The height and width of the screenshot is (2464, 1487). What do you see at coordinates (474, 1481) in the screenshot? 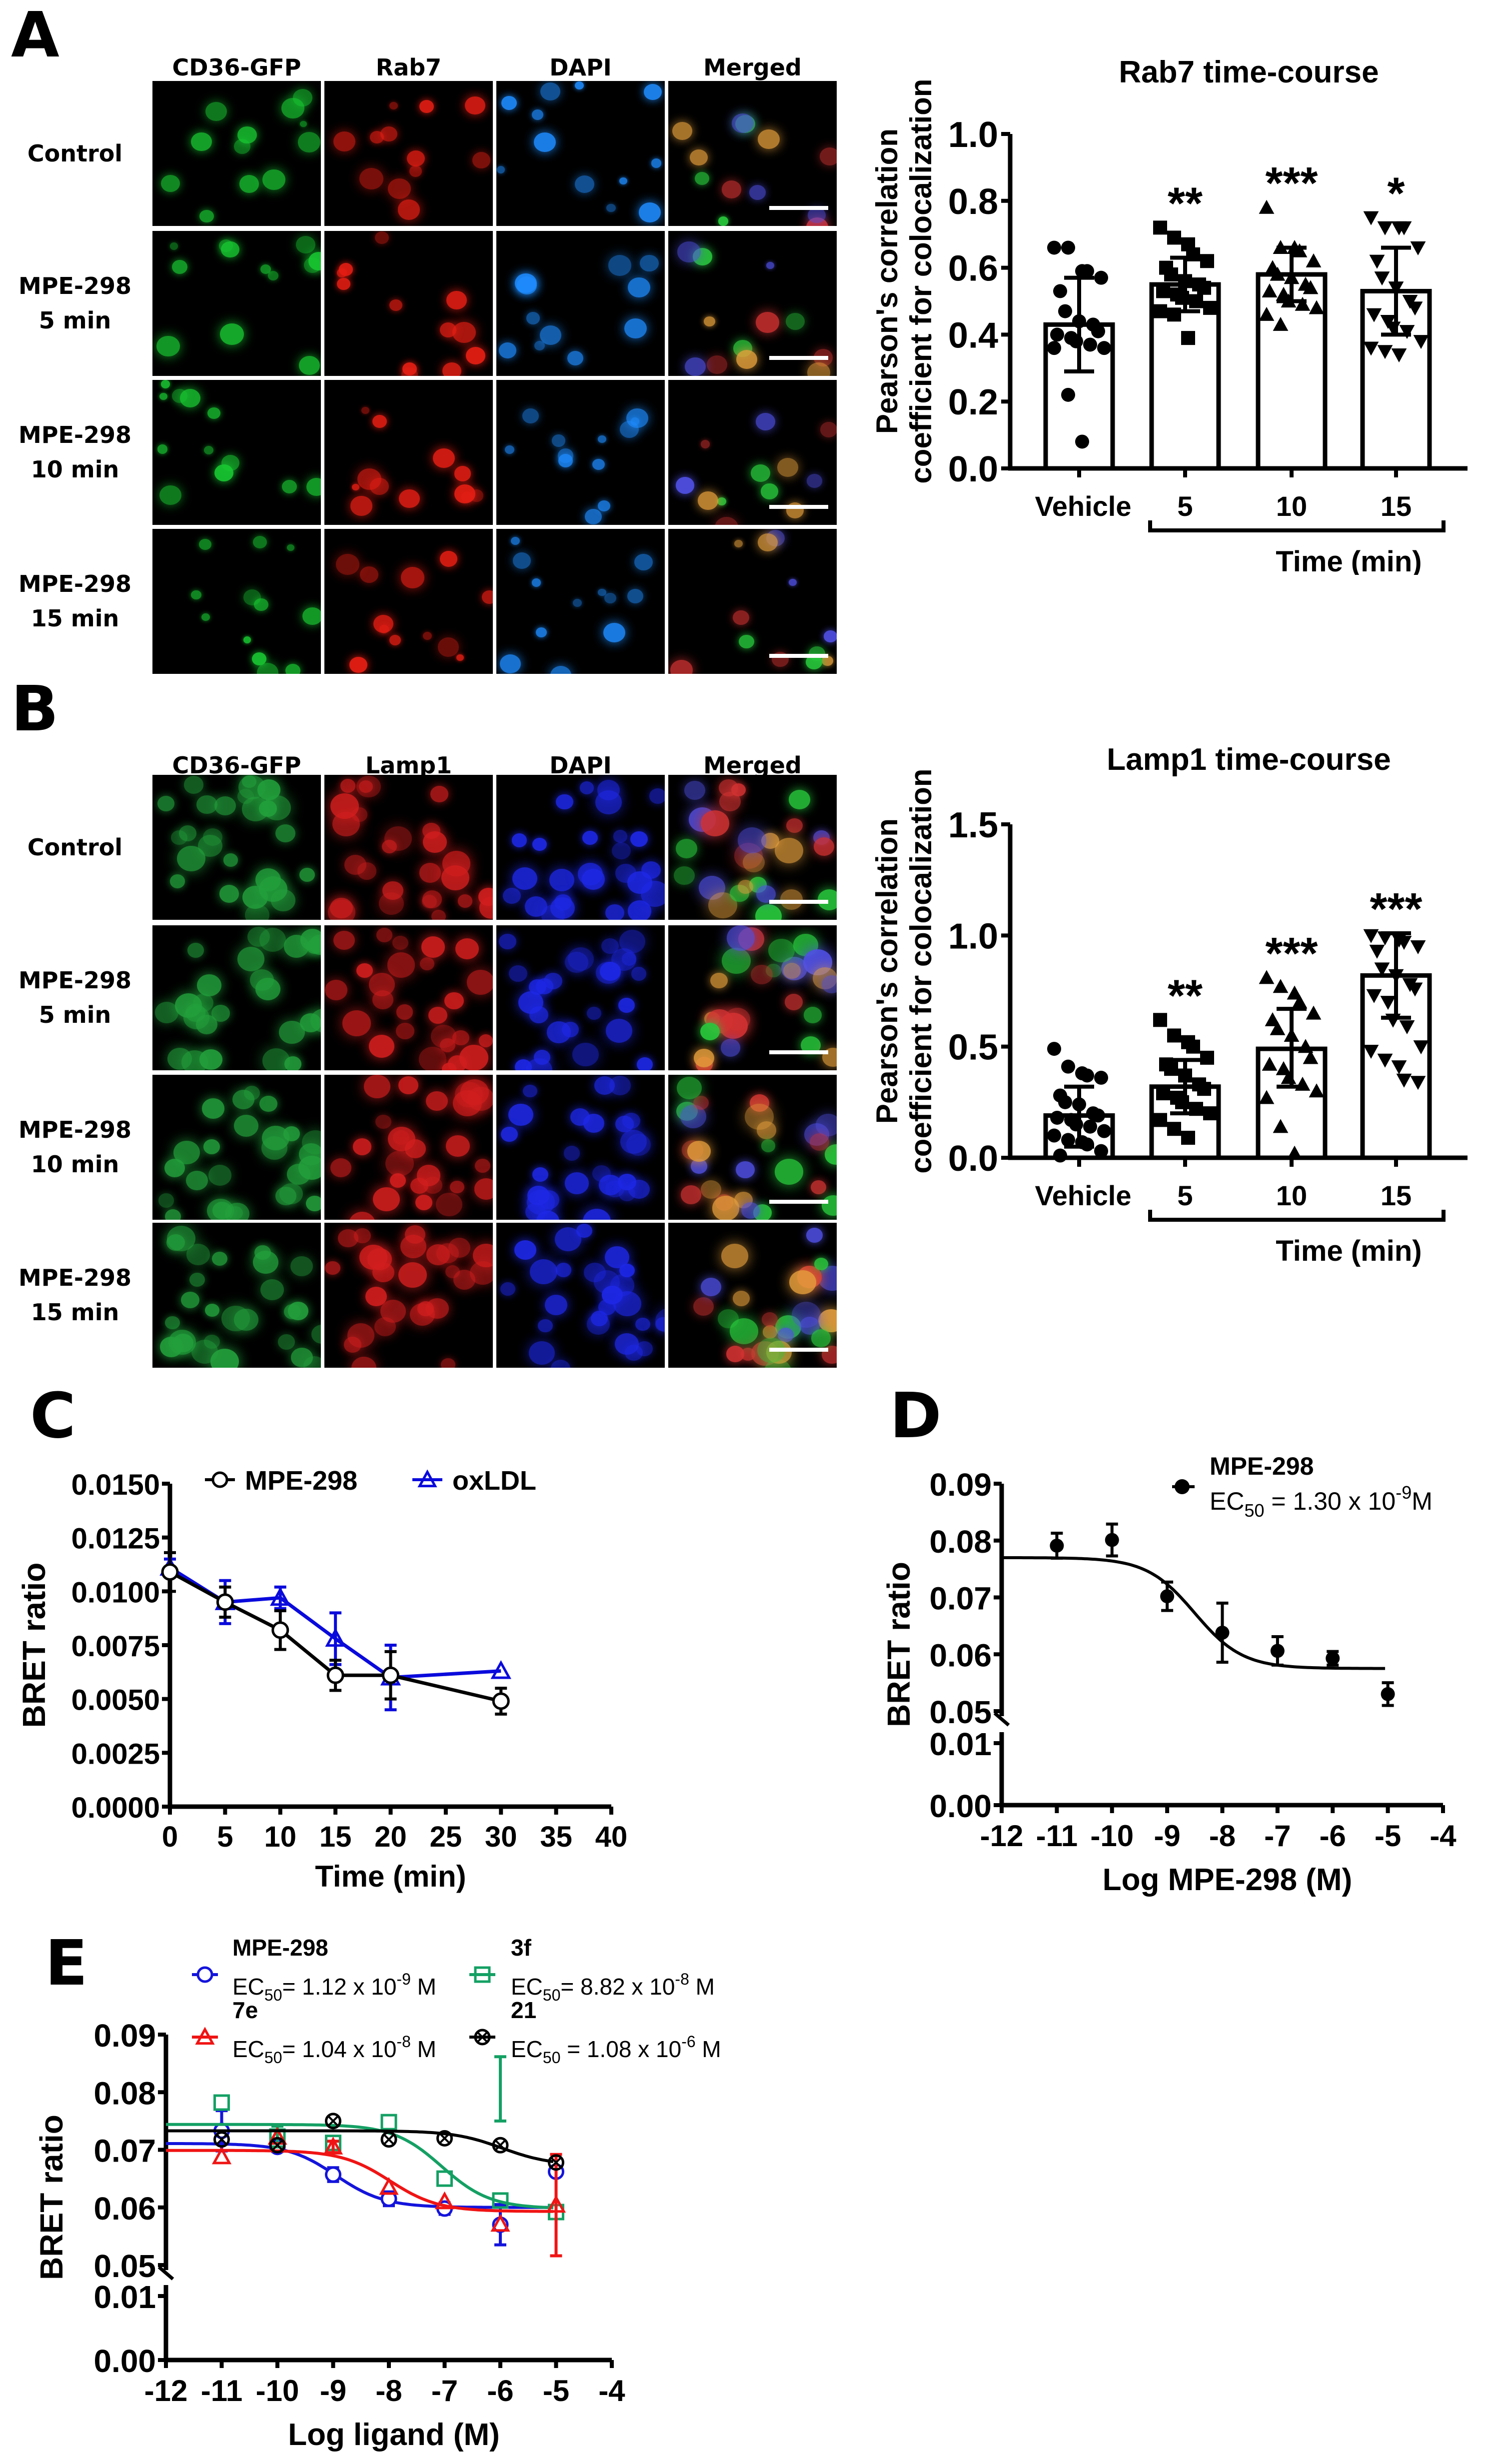
I see `legend-item: oxLDL` at bounding box center [474, 1481].